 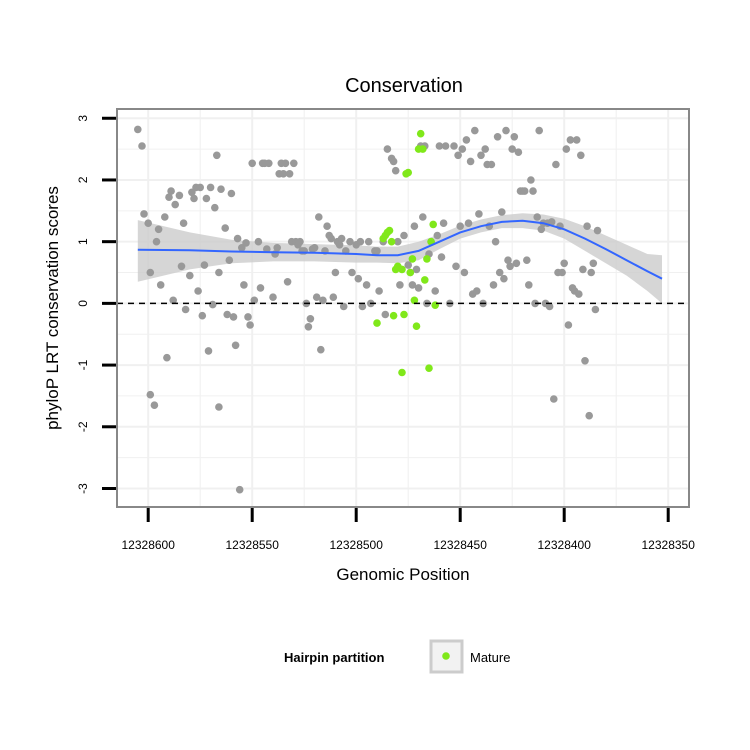 I want to click on x-axis-title: Genomic Position, so click(x=402, y=574).